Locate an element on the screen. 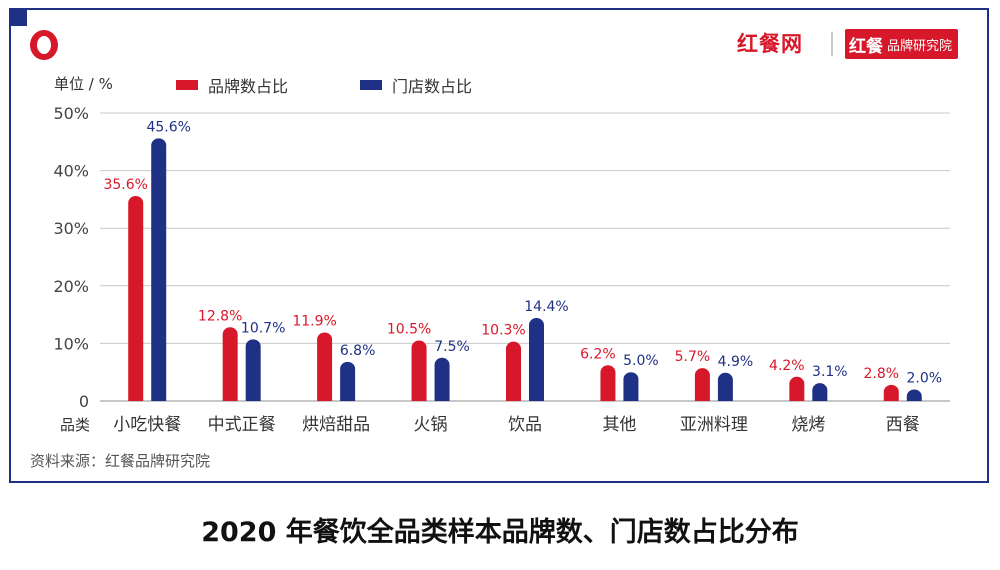  x-tick-label: 亚洲料理 is located at coordinates (714, 425).